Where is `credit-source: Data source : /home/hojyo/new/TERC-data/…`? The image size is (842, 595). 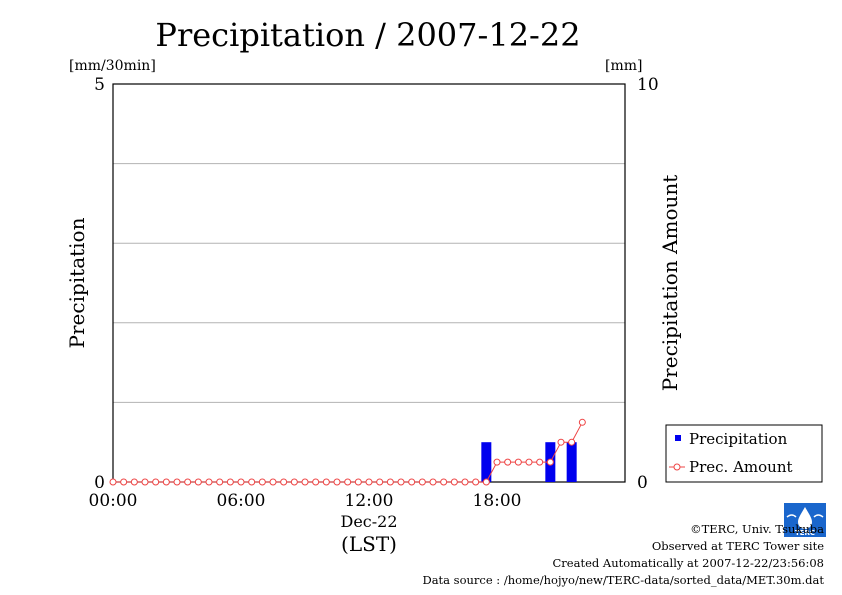 credit-source: Data source : /home/hojyo/new/TERC-data/… is located at coordinates (623, 580).